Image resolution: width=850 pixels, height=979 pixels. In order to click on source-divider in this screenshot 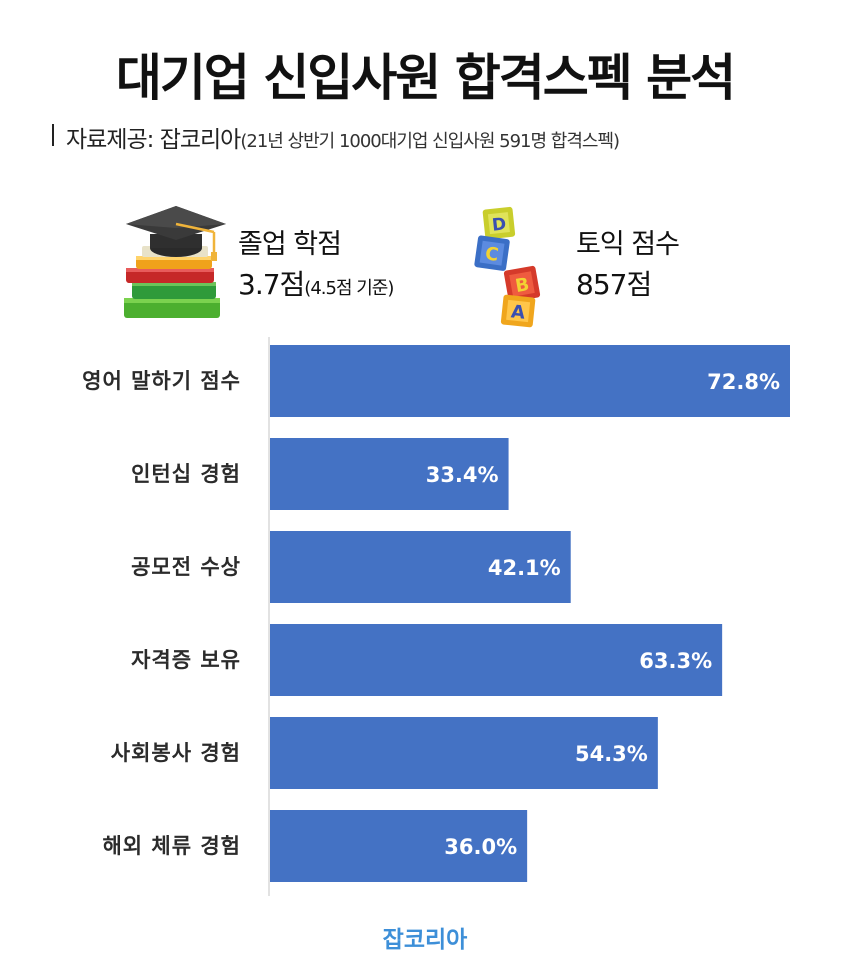, I will do `click(53, 135)`.